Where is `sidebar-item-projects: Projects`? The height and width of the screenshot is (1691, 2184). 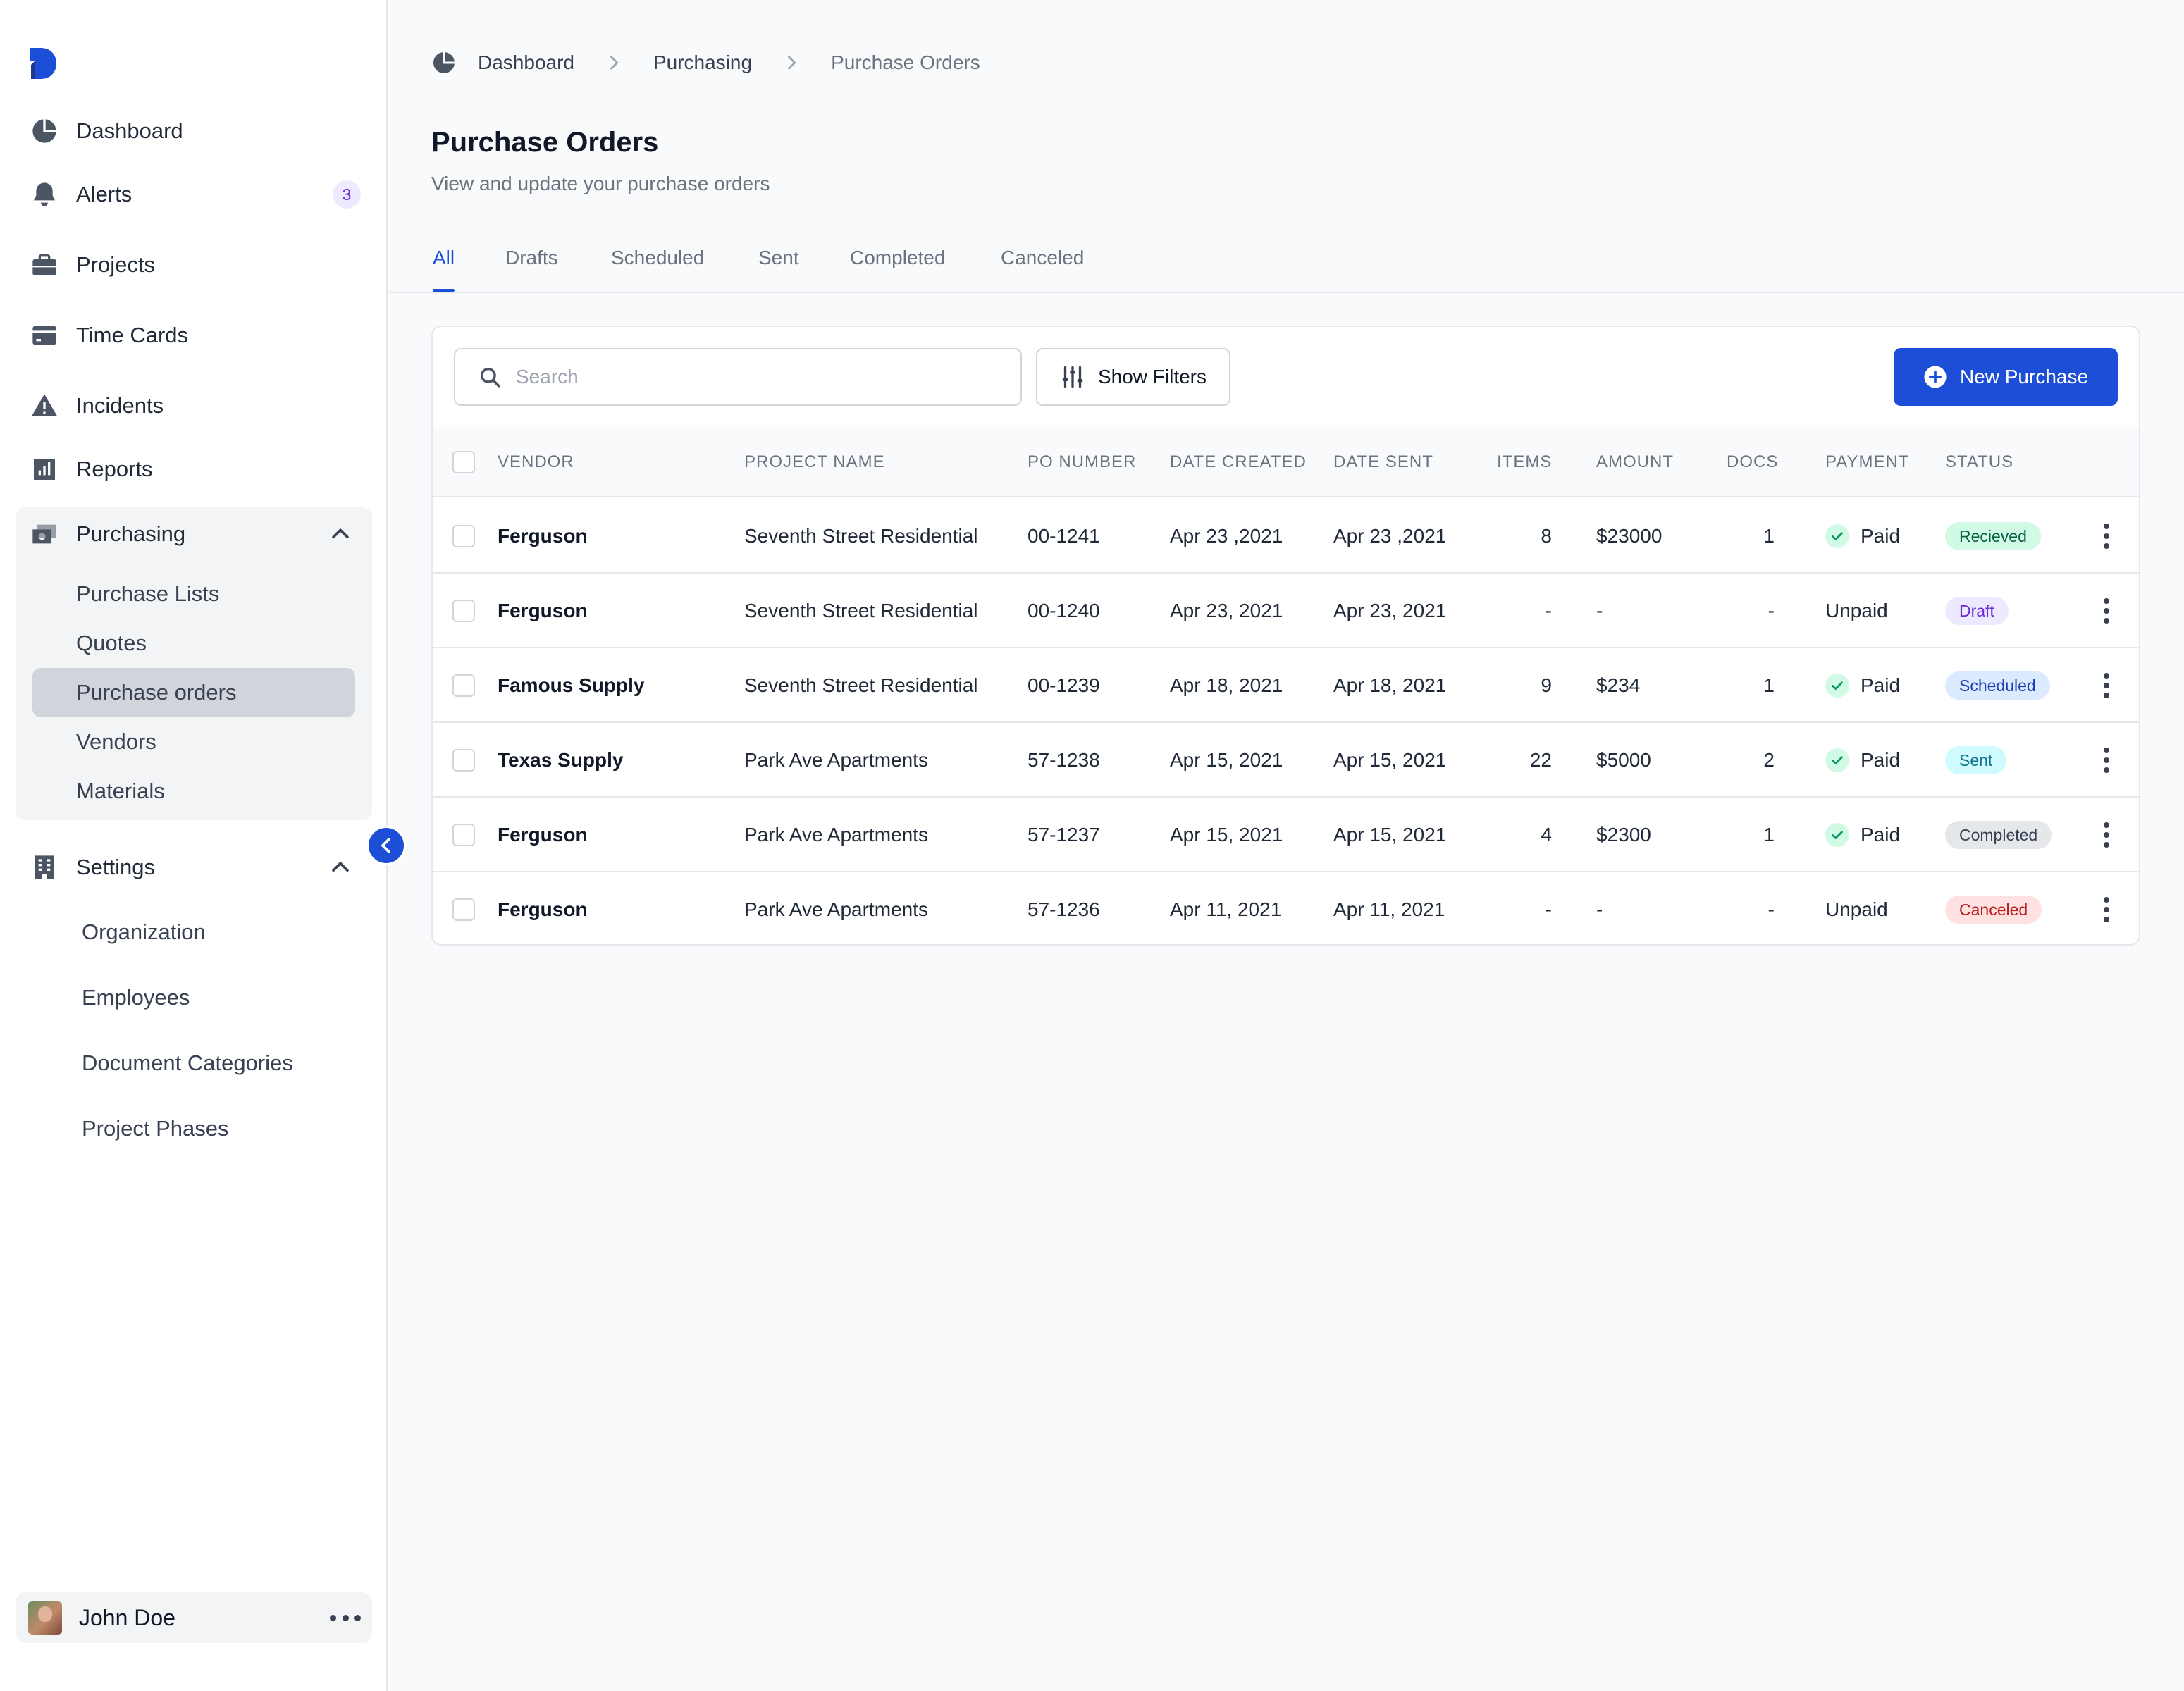 sidebar-item-projects: Projects is located at coordinates (194, 265).